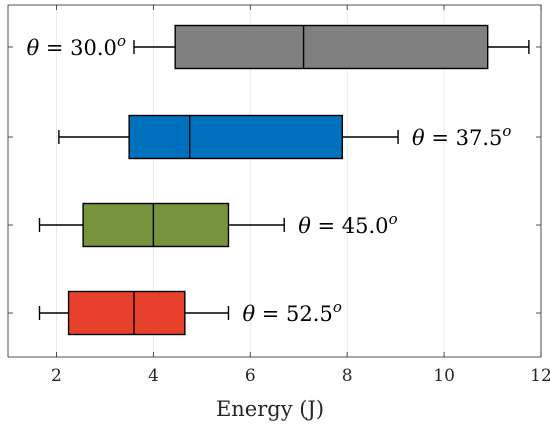 The height and width of the screenshot is (427, 550). Describe the element at coordinates (540, 376) in the screenshot. I see `x-tick-label-5: 12` at that location.